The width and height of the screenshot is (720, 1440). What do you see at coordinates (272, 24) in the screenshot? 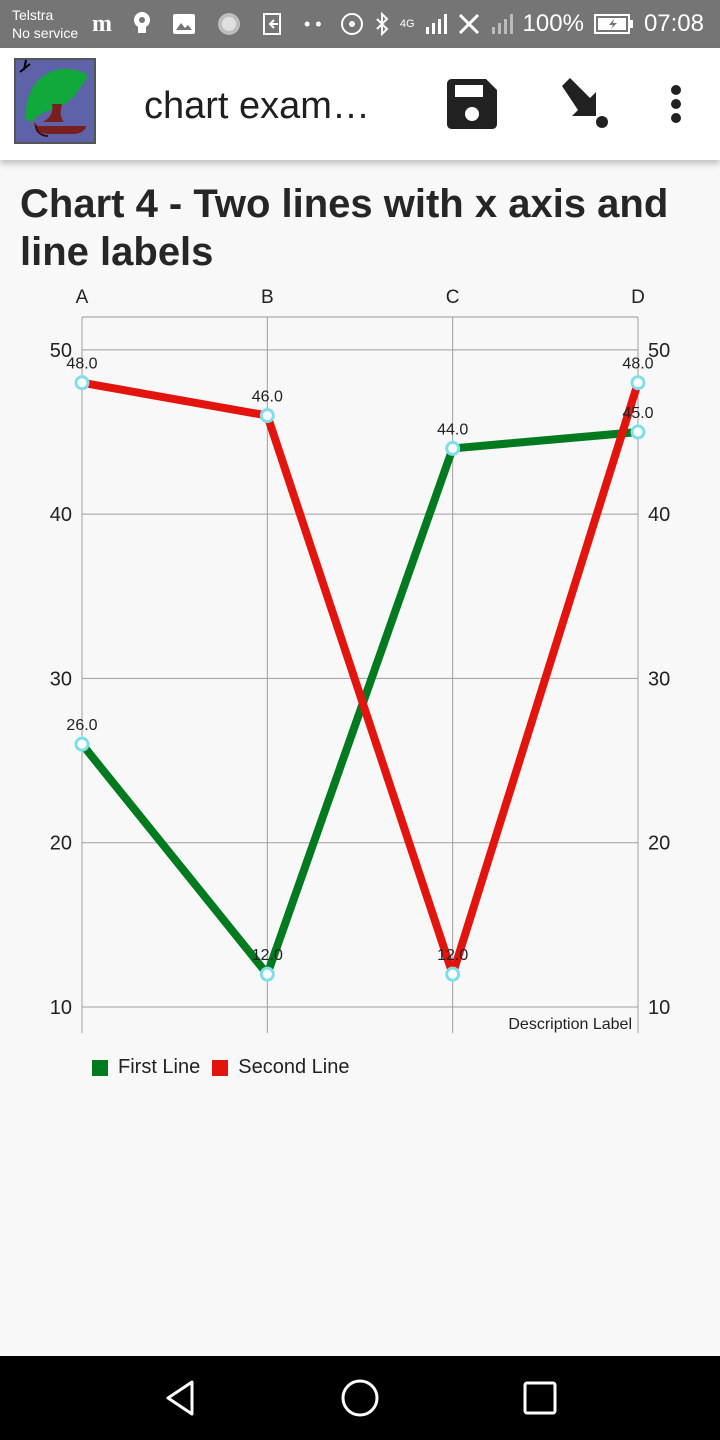
I see `exit-icon` at bounding box center [272, 24].